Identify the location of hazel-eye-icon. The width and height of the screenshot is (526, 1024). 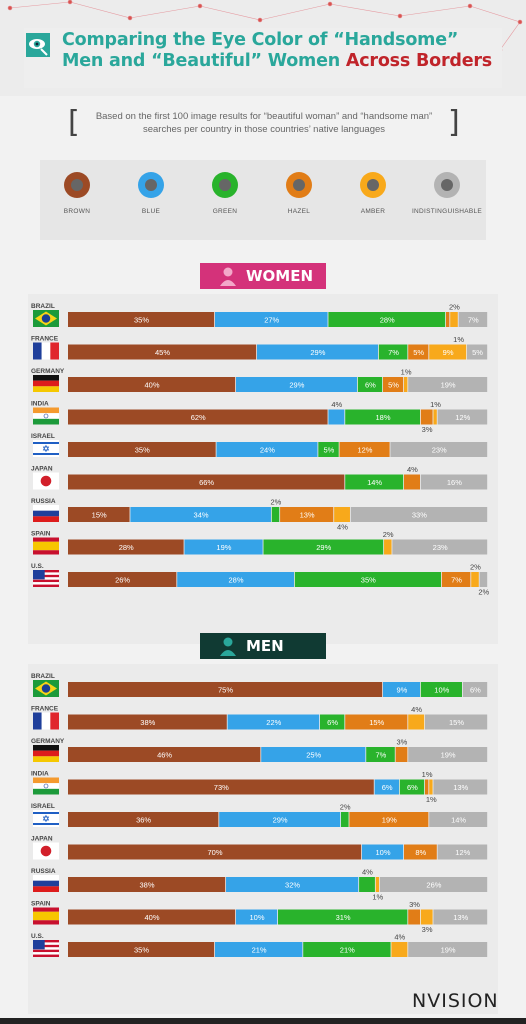
(299, 185).